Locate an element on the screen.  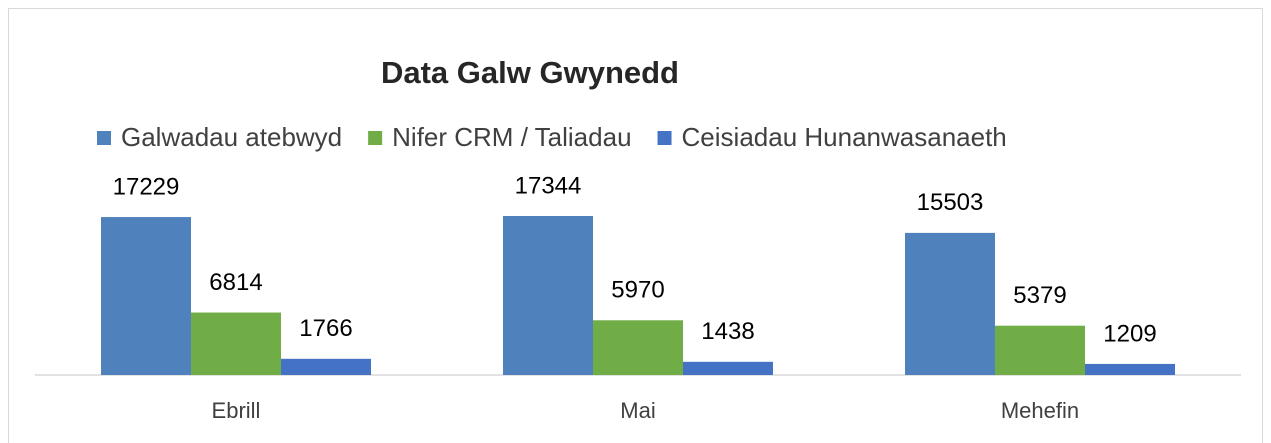
x-tick-label: Mai is located at coordinates (637, 410).